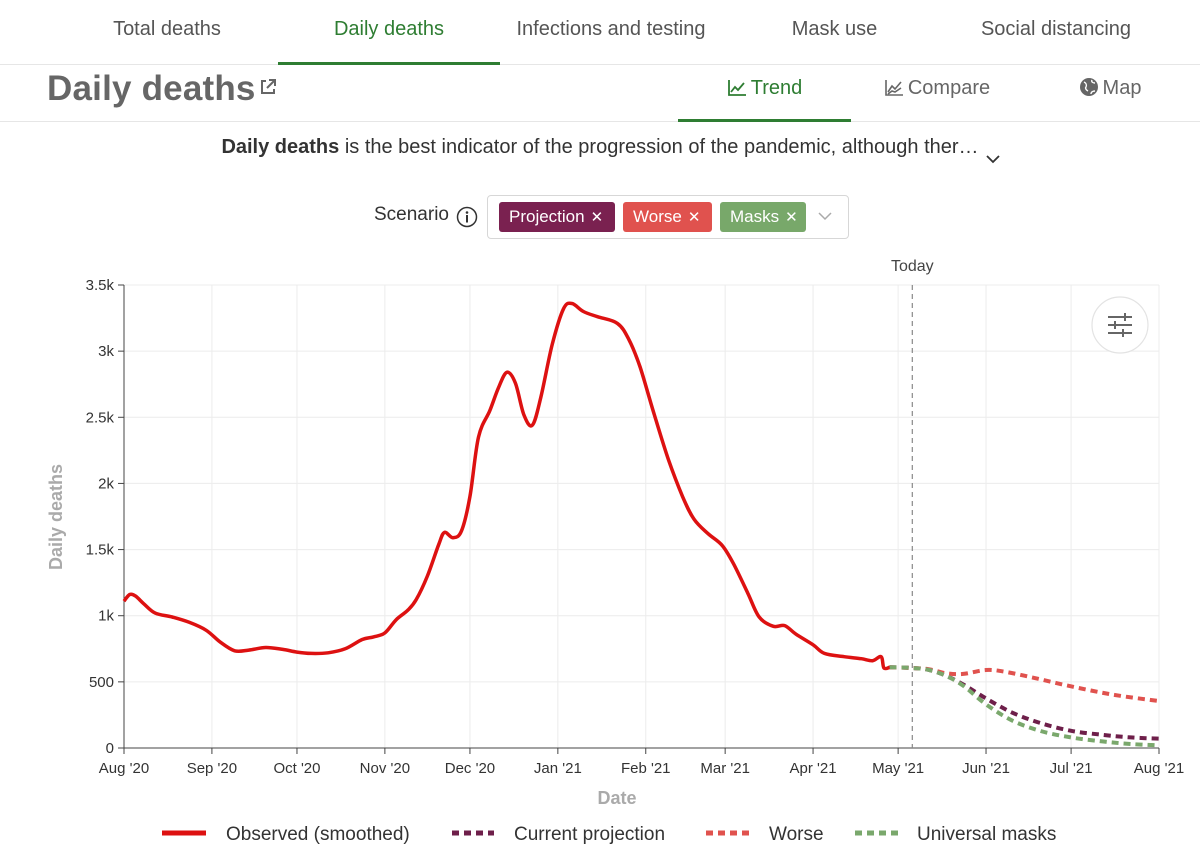  Describe the element at coordinates (268, 87) in the screenshot. I see `external-link-icon` at that location.